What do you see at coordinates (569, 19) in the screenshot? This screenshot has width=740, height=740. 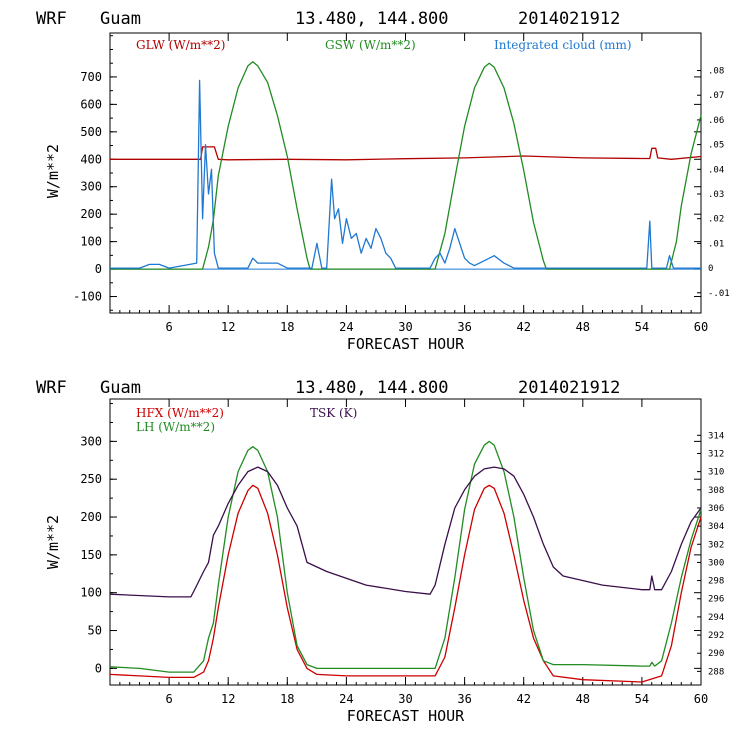 I see `panel1-header-run: 2014021912` at bounding box center [569, 19].